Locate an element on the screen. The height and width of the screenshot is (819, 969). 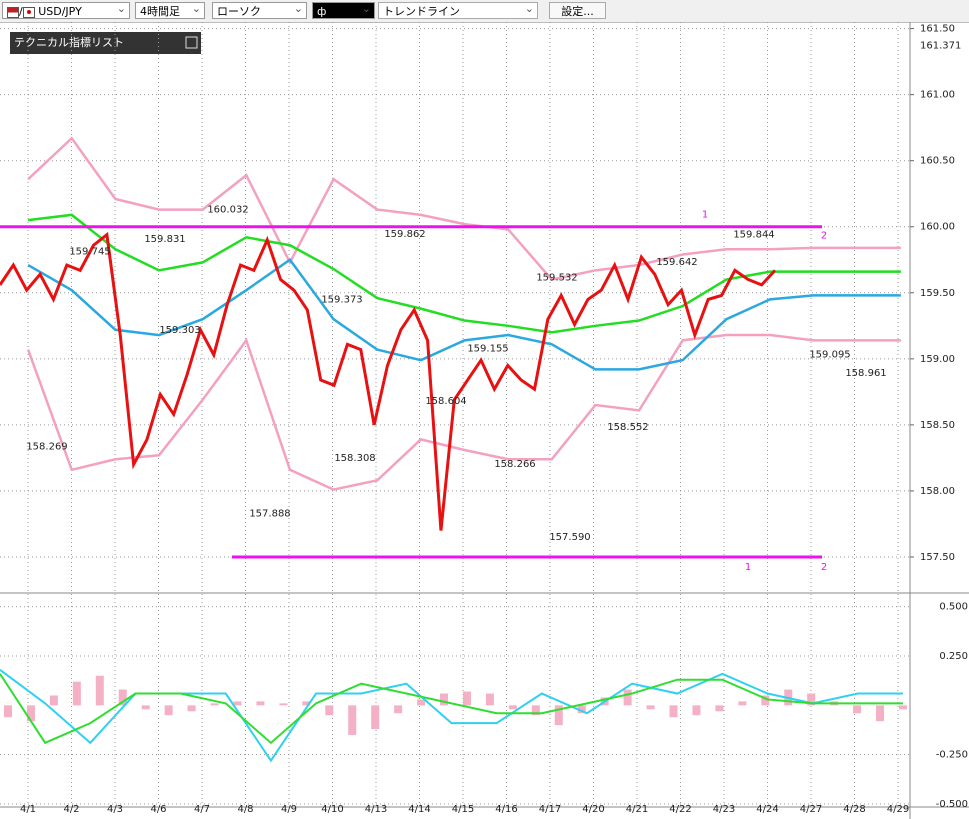
tool-select: トレンドライン is located at coordinates (458, 9).